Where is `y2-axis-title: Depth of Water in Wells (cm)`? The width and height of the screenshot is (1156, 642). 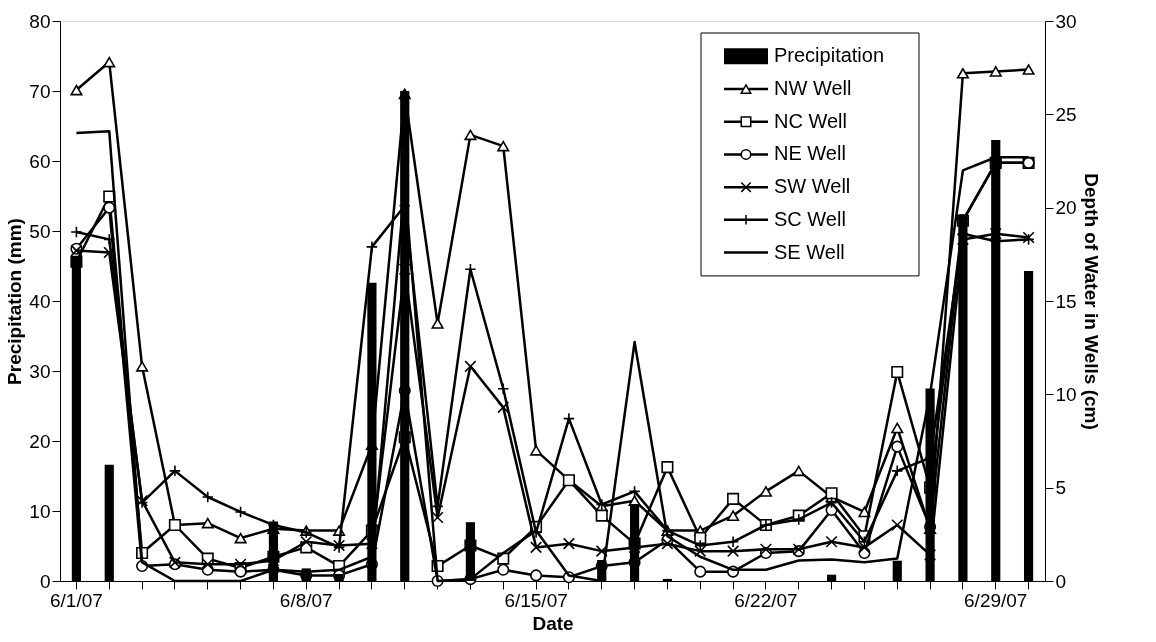
y2-axis-title: Depth of Water in Wells (cm) is located at coordinates (1091, 301).